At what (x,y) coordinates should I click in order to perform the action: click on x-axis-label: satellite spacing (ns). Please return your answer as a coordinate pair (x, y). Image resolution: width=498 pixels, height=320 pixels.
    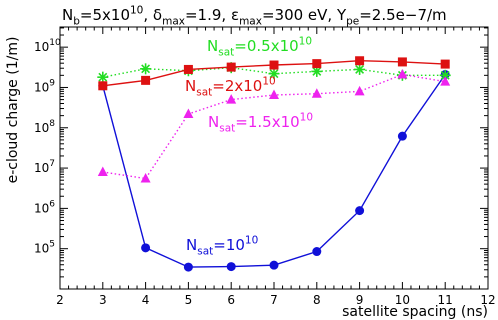
    Looking at the image, I should click on (415, 312).